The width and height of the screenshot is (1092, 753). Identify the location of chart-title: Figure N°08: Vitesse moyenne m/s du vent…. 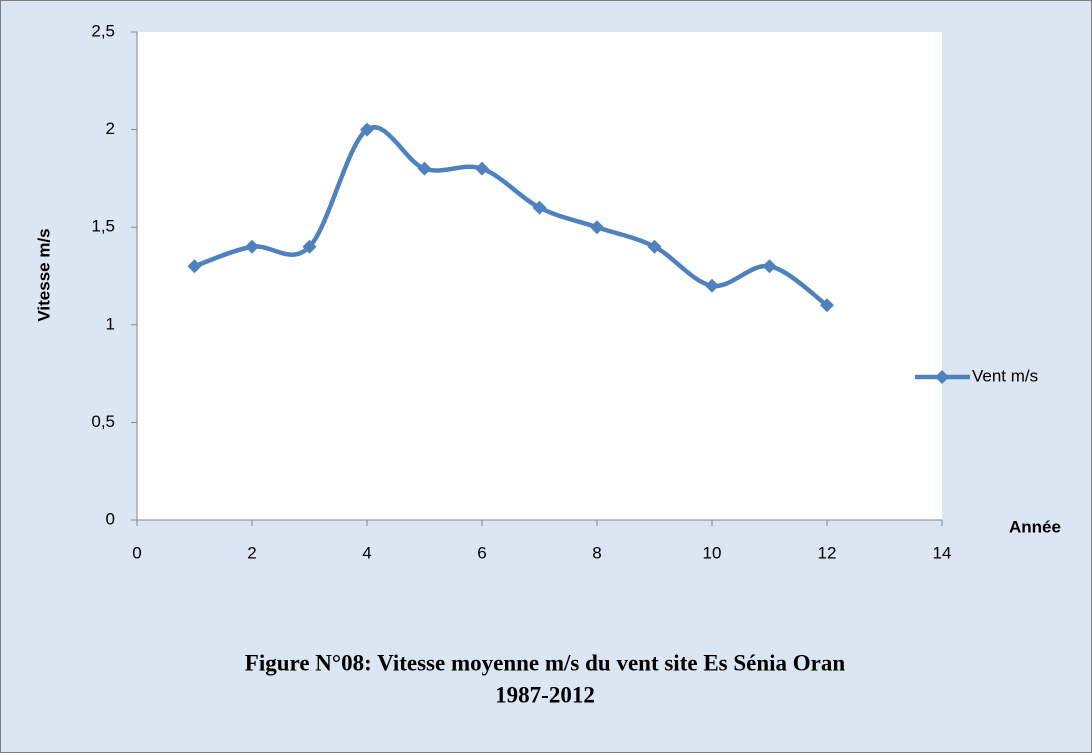
(545, 662).